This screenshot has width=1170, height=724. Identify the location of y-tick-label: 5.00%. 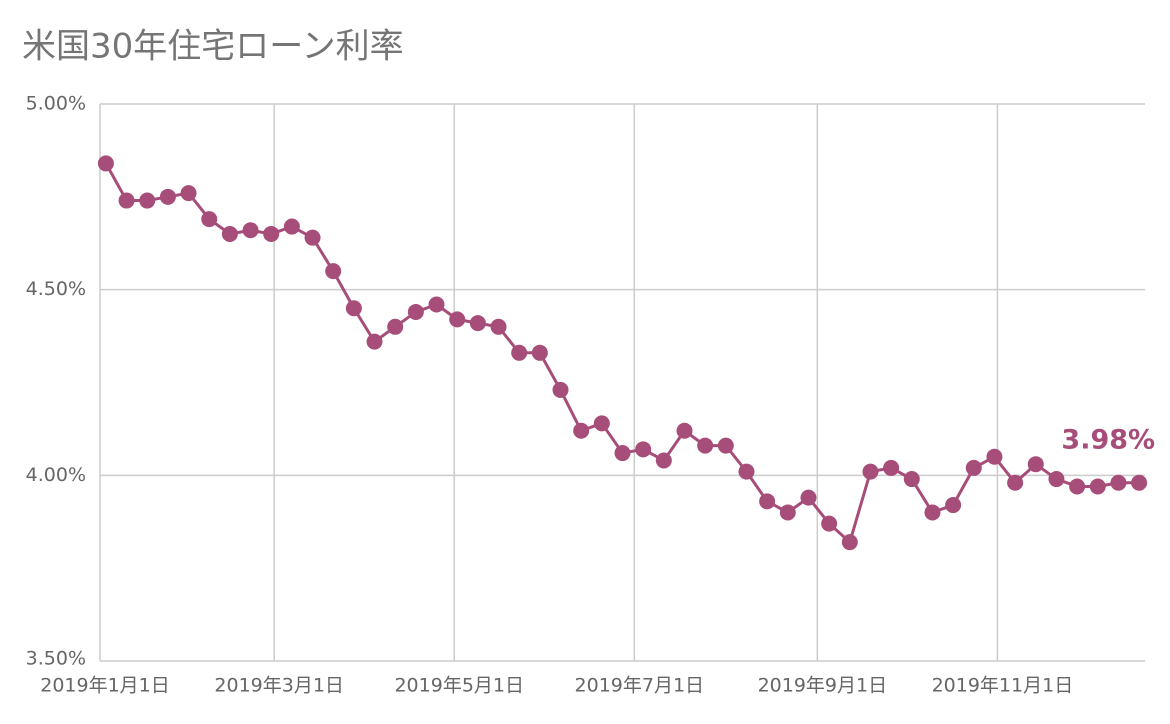
(56, 104).